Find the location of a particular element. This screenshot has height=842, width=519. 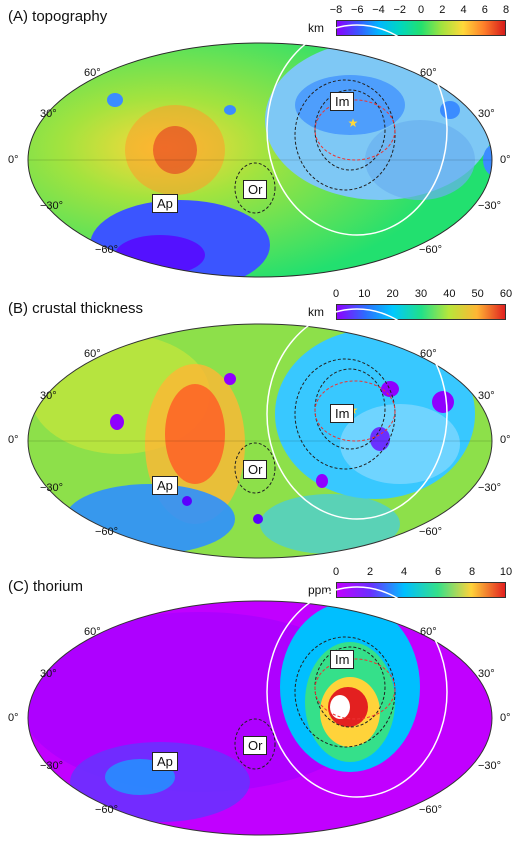

colorbar-tick-label: 60 is located at coordinates (506, 294).